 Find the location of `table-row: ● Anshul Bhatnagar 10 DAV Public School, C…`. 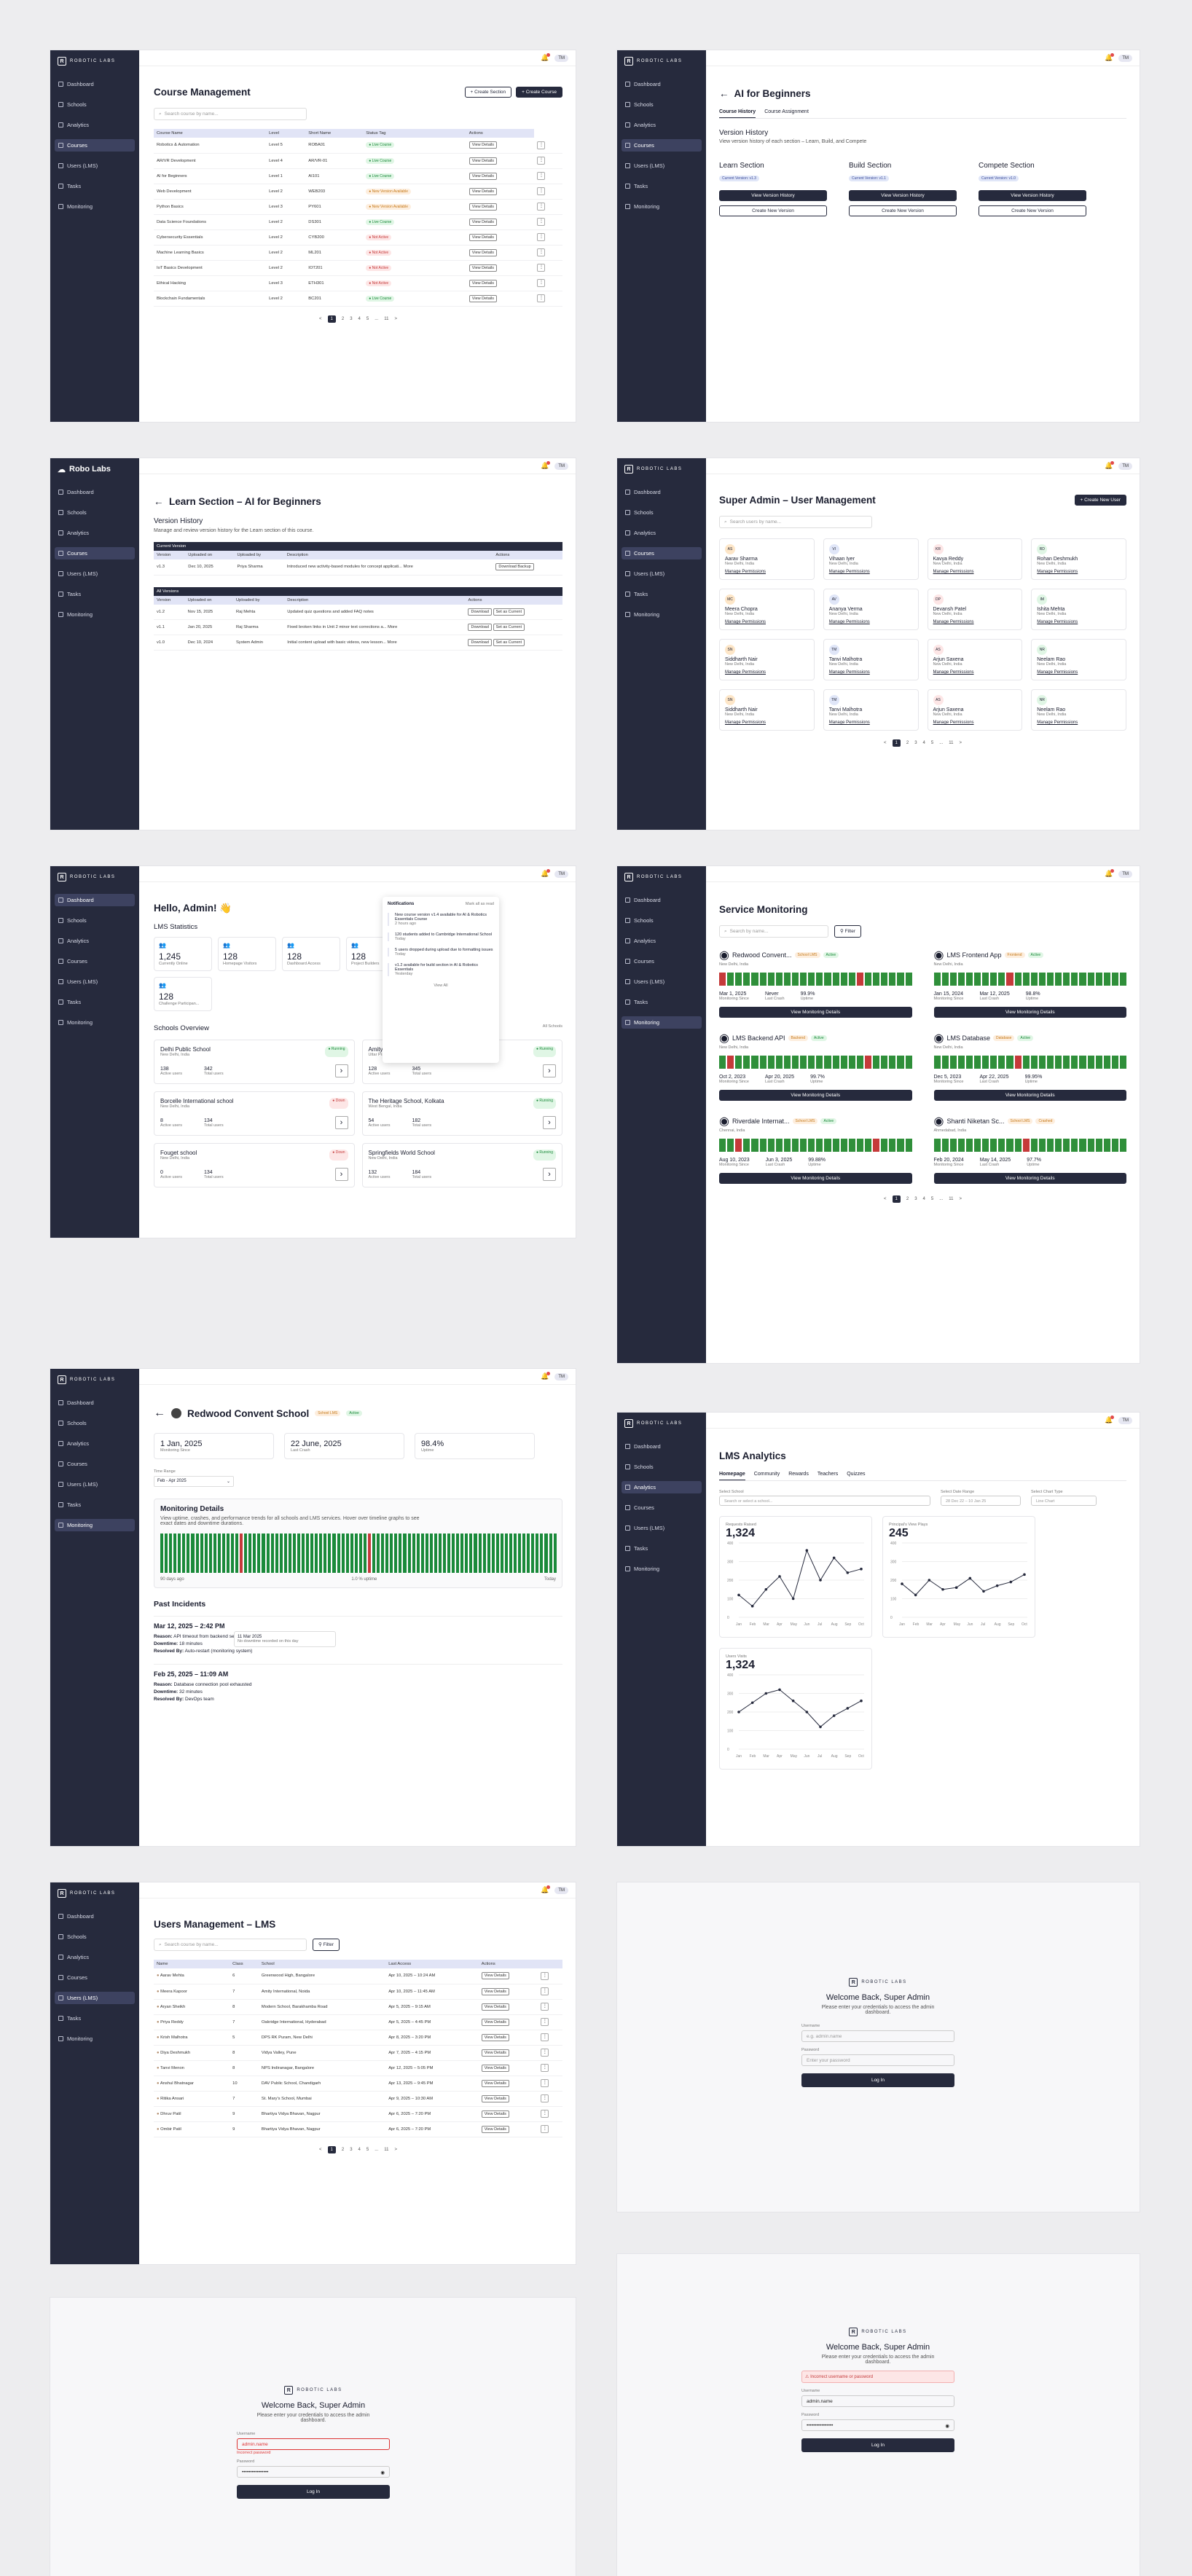

table-row: ● Anshul Bhatnagar 10 DAV Public School, C… is located at coordinates (358, 2084).